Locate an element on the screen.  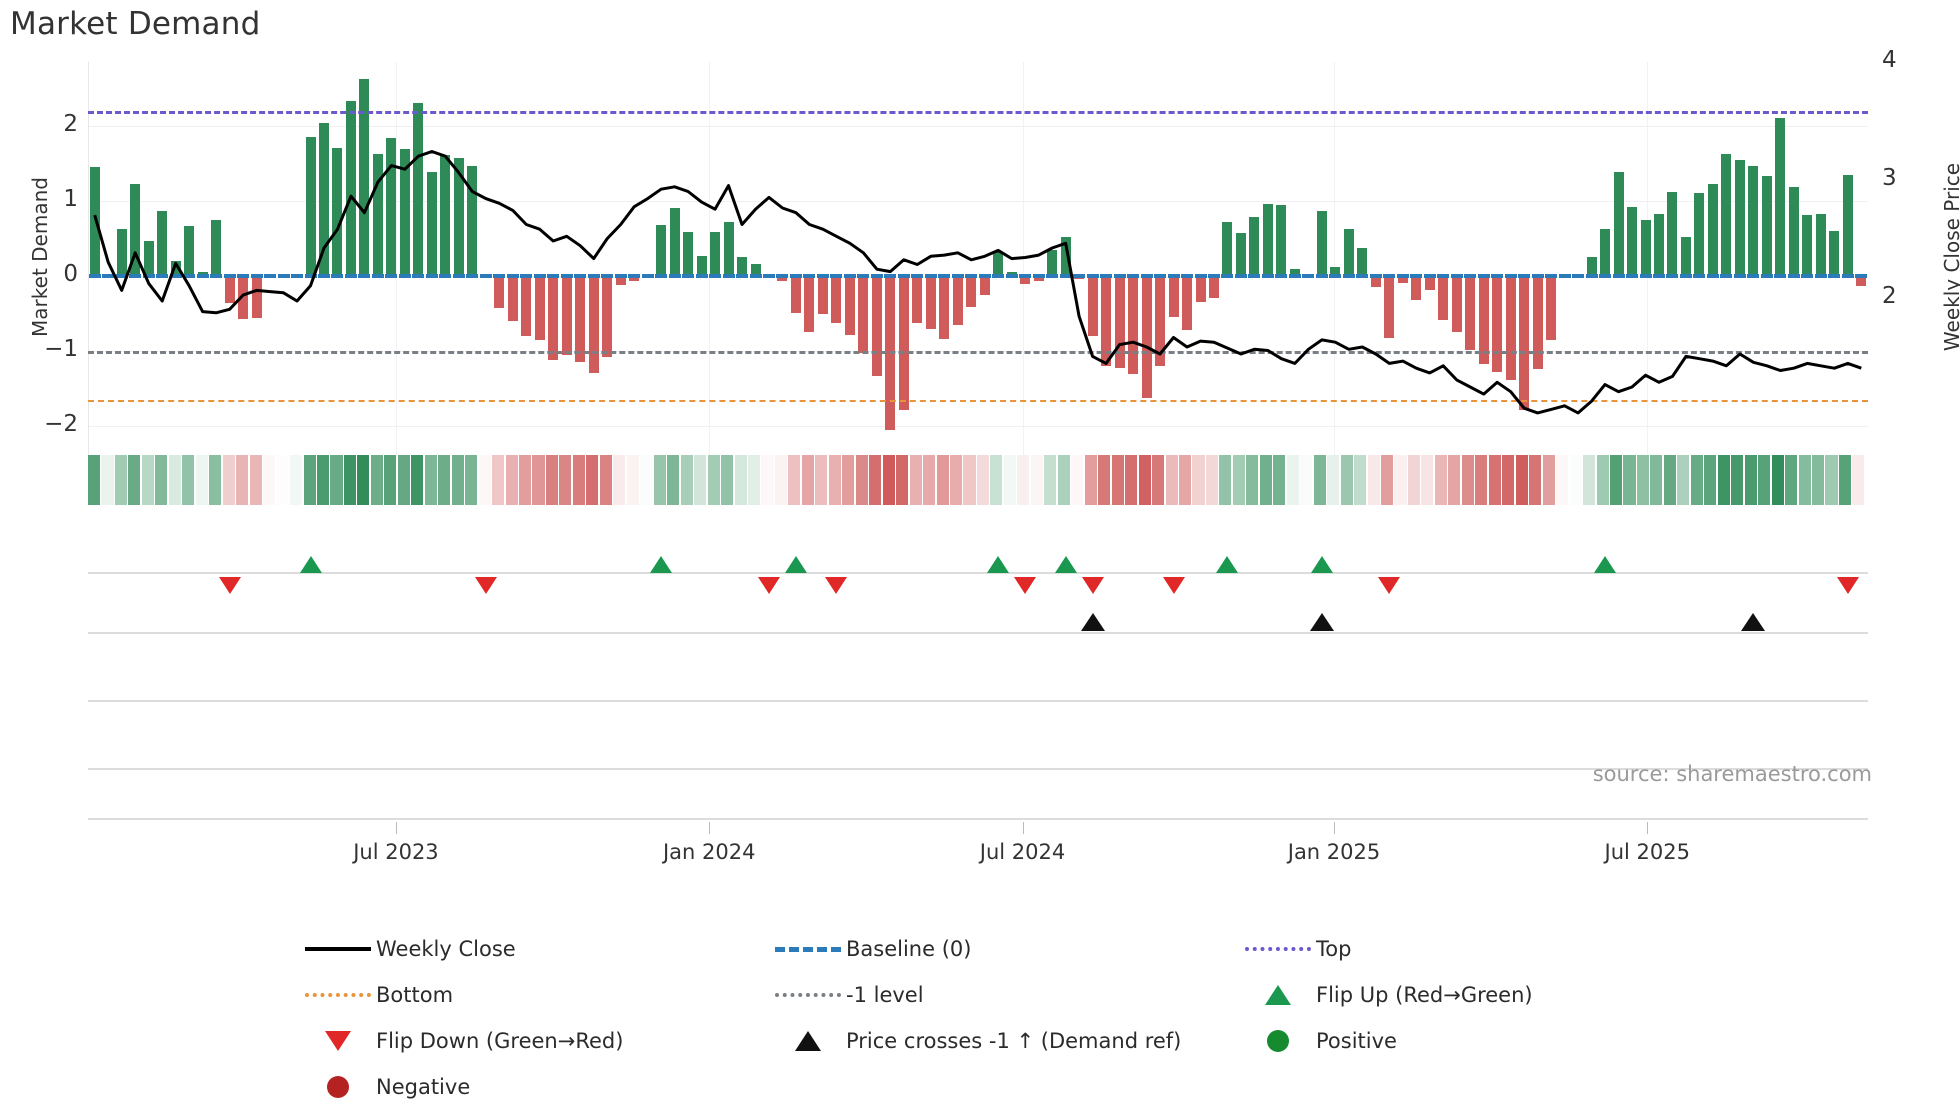
legend-label: Flip Down (Green→Red) is located at coordinates (500, 1041).